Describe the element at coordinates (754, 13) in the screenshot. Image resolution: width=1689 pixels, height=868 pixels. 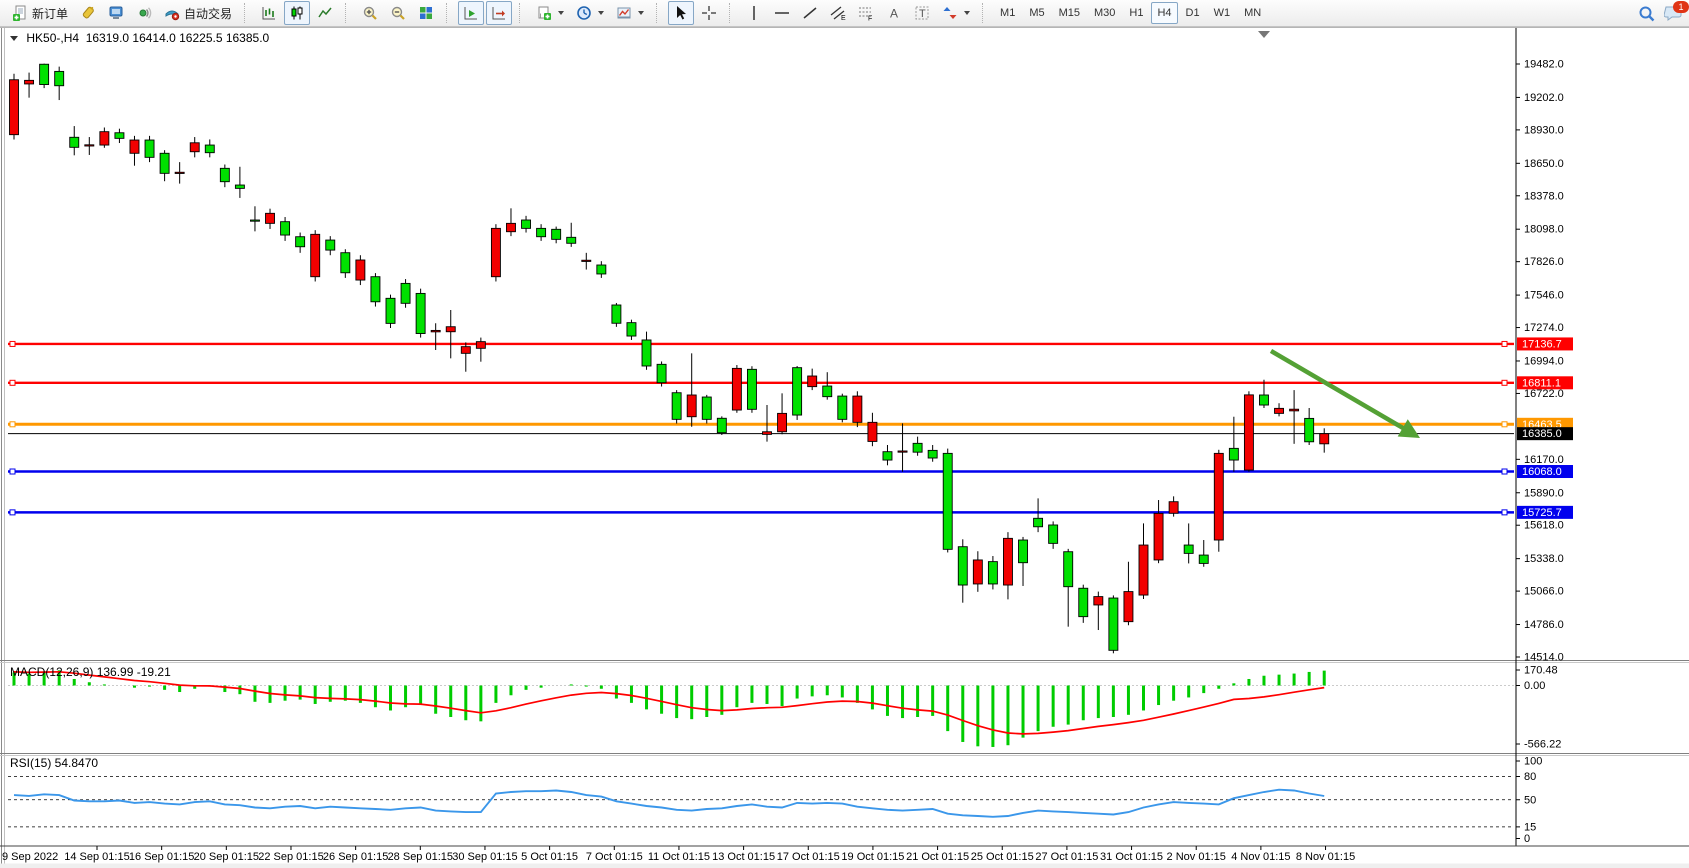
I see `vertical-line-tool-button` at that location.